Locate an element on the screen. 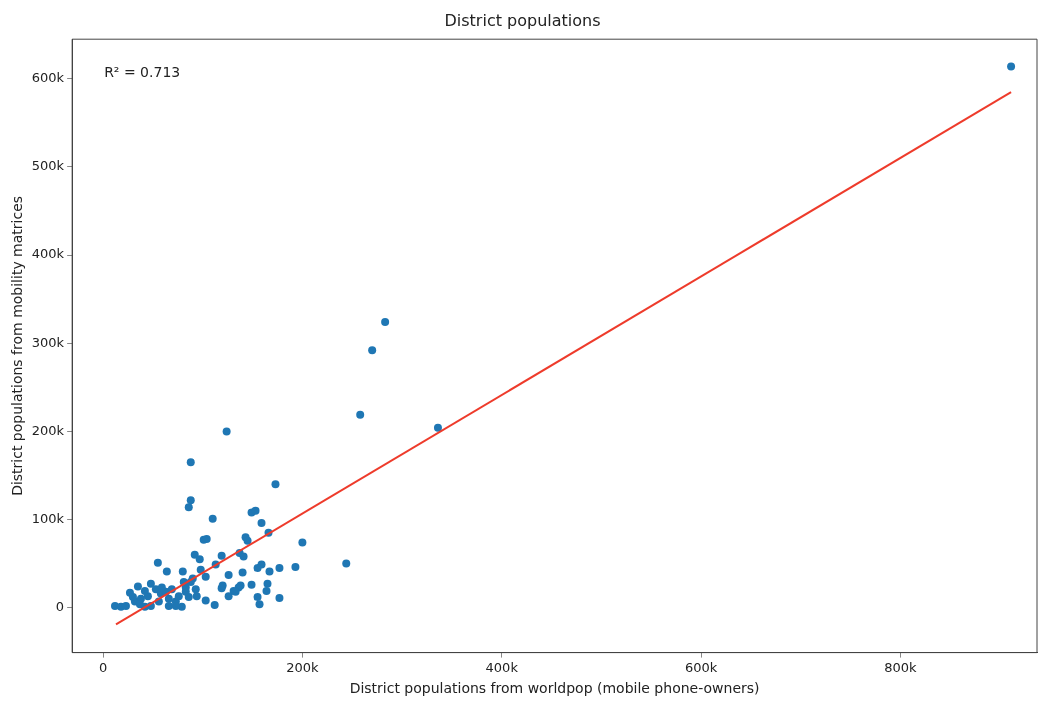 The width and height of the screenshot is (1051, 708). y-tick-label: 600k is located at coordinates (48, 78).